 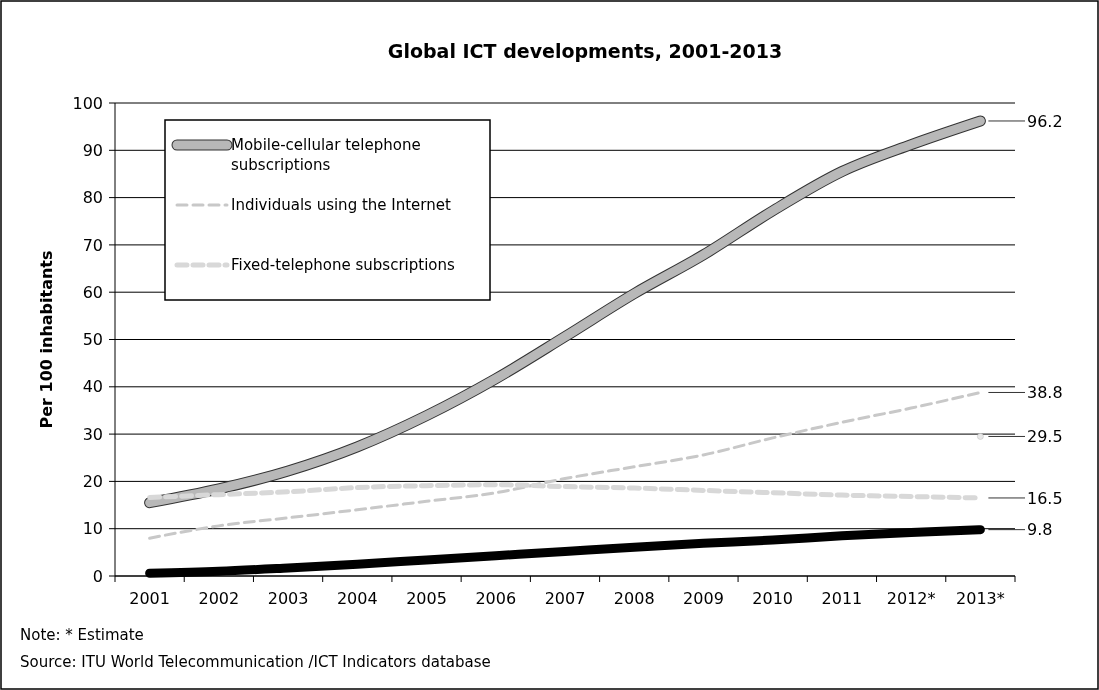 I want to click on text: Note: * Estimate, so click(x=82, y=635).